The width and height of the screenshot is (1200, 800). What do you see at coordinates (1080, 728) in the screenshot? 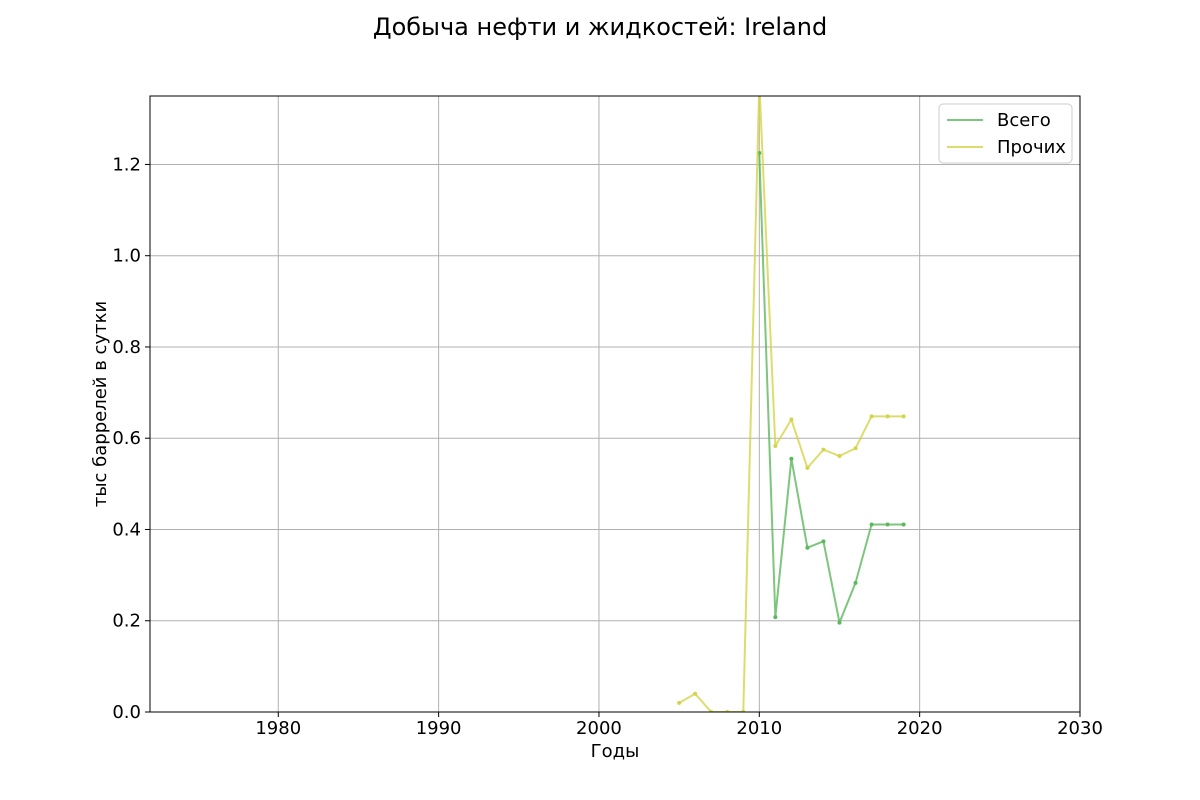
I see `x-tick-label: 2030` at bounding box center [1080, 728].